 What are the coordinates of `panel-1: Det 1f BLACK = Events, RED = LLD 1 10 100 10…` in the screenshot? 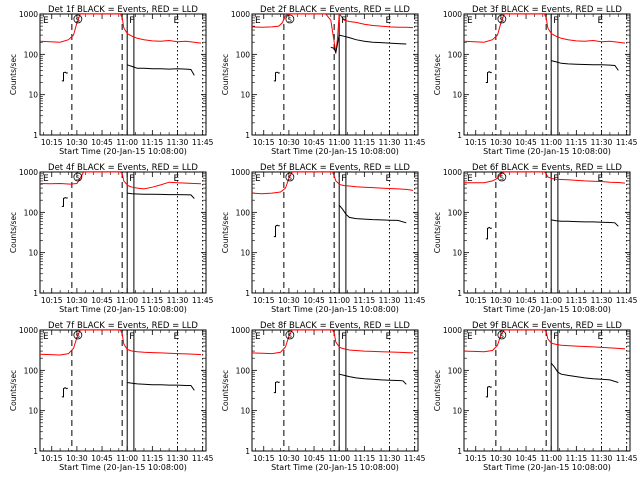 It's located at (111, 80).